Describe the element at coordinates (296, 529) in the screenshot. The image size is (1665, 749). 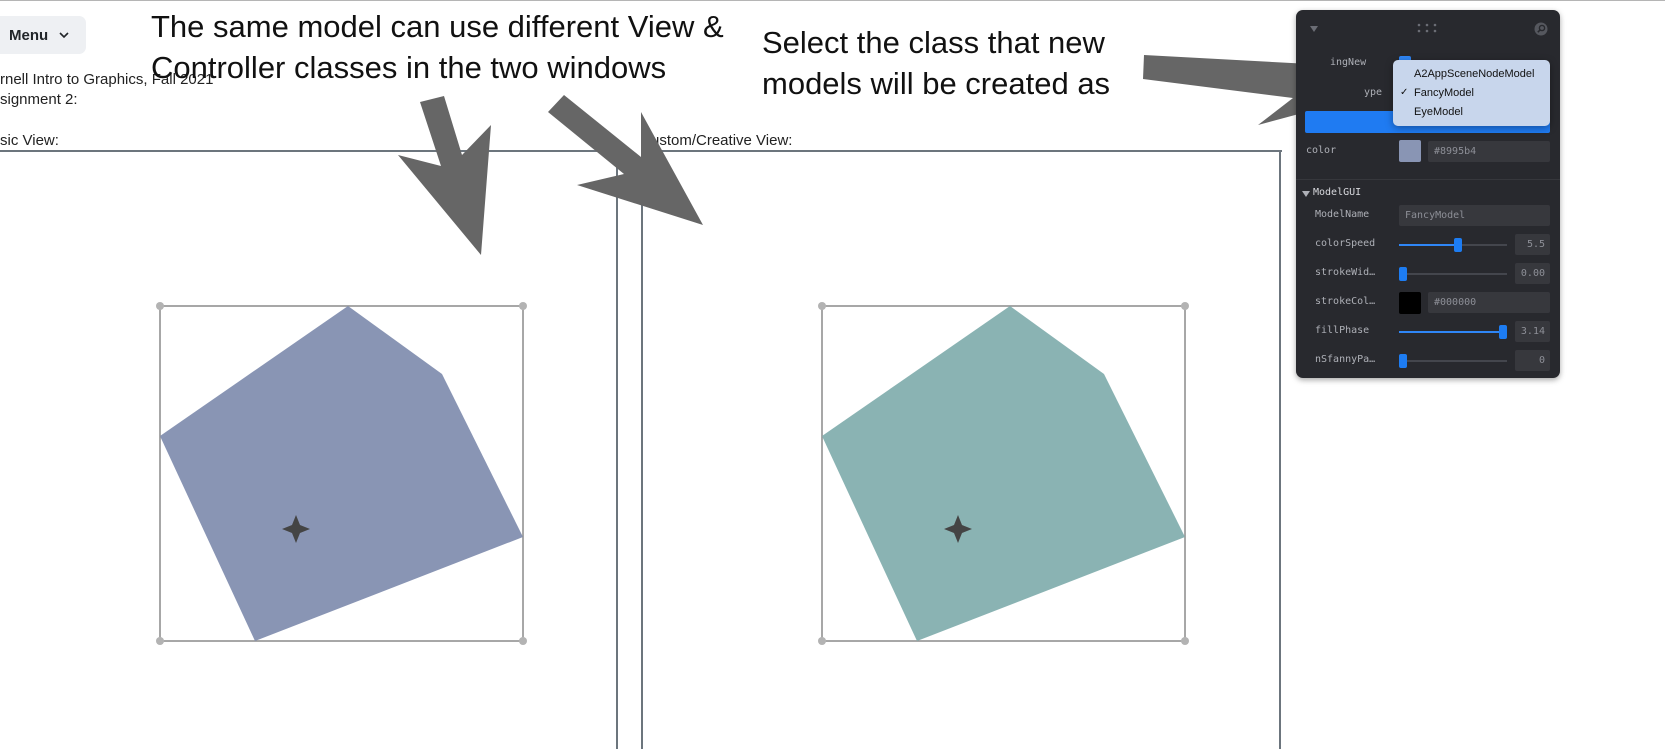
I see `basic-anchor-icon` at that location.